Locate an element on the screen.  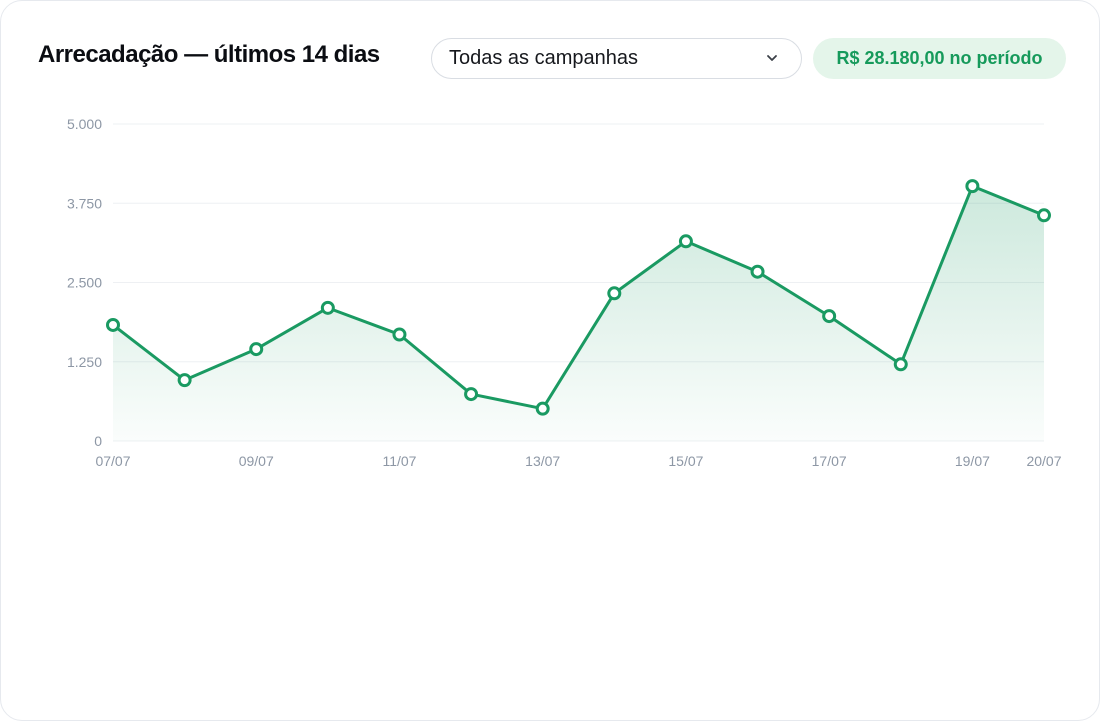
campaign-select: Todas as campanhas is located at coordinates (616, 58).